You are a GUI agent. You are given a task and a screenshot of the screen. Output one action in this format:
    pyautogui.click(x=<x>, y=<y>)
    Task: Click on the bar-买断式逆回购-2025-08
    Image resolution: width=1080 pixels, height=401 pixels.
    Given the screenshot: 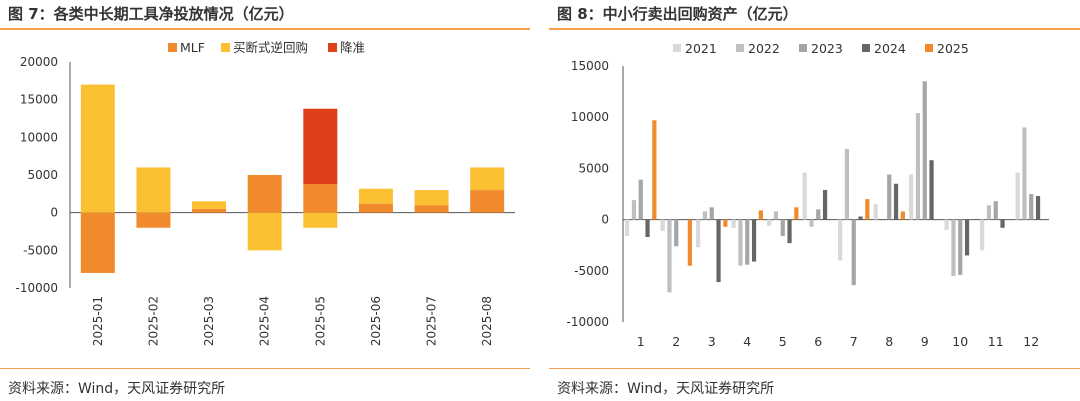 What is the action you would take?
    pyautogui.click(x=487, y=179)
    